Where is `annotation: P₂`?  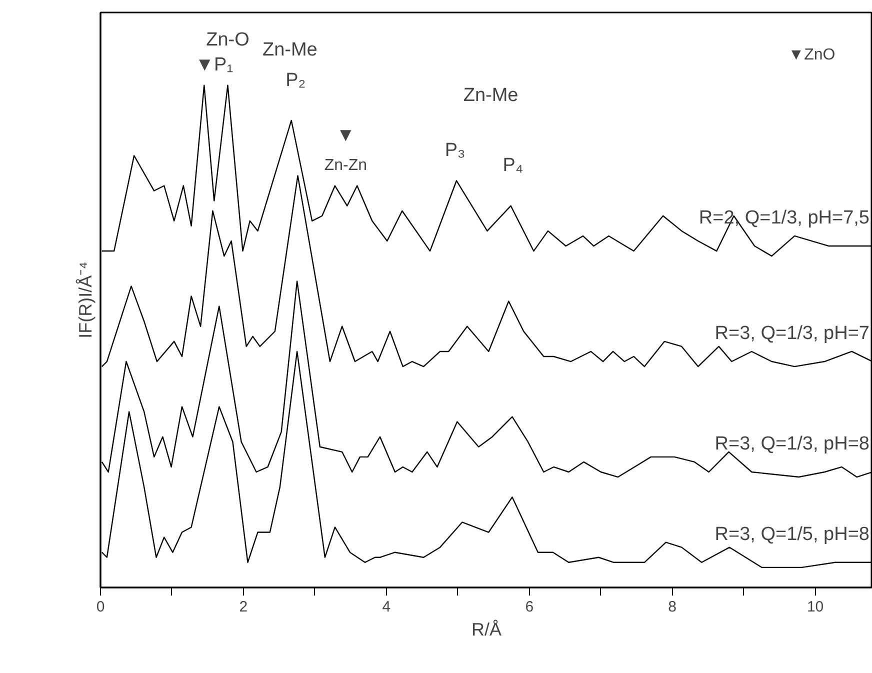
annotation: P₂ is located at coordinates (296, 80).